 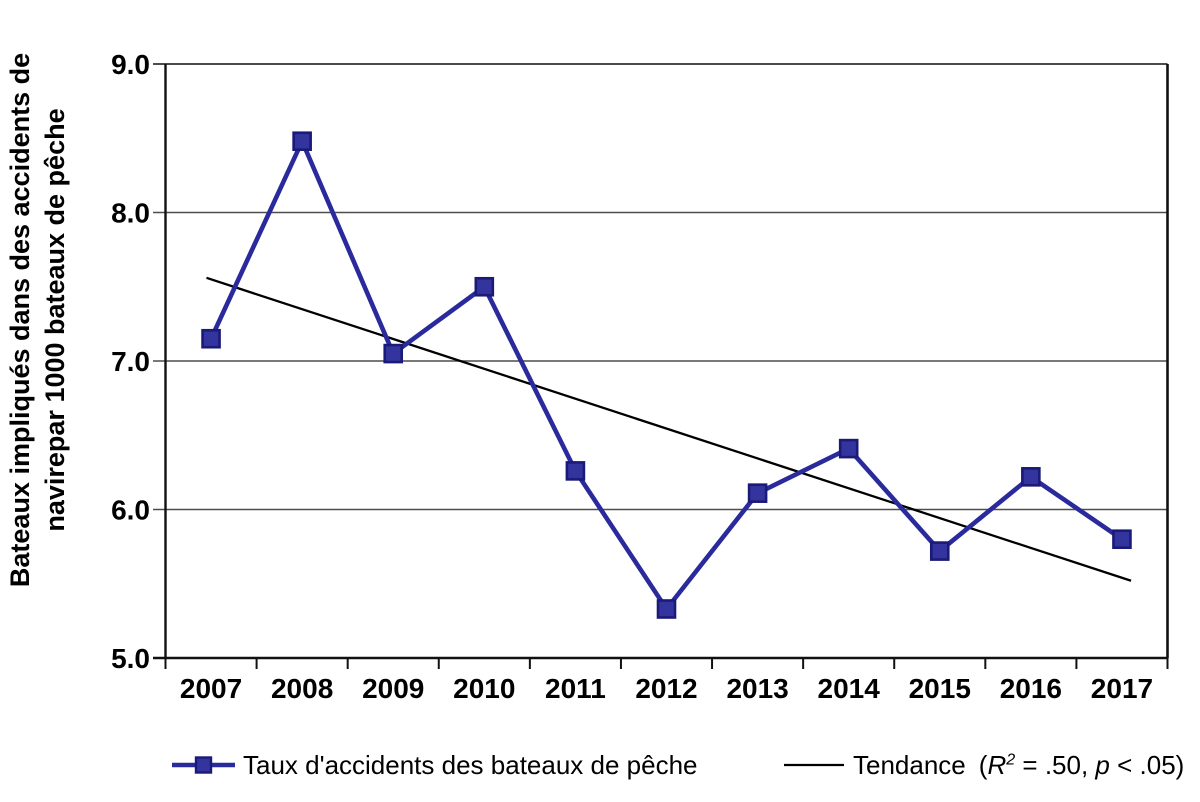 What do you see at coordinates (130, 212) in the screenshot?
I see `y-tick-label: 8.0` at bounding box center [130, 212].